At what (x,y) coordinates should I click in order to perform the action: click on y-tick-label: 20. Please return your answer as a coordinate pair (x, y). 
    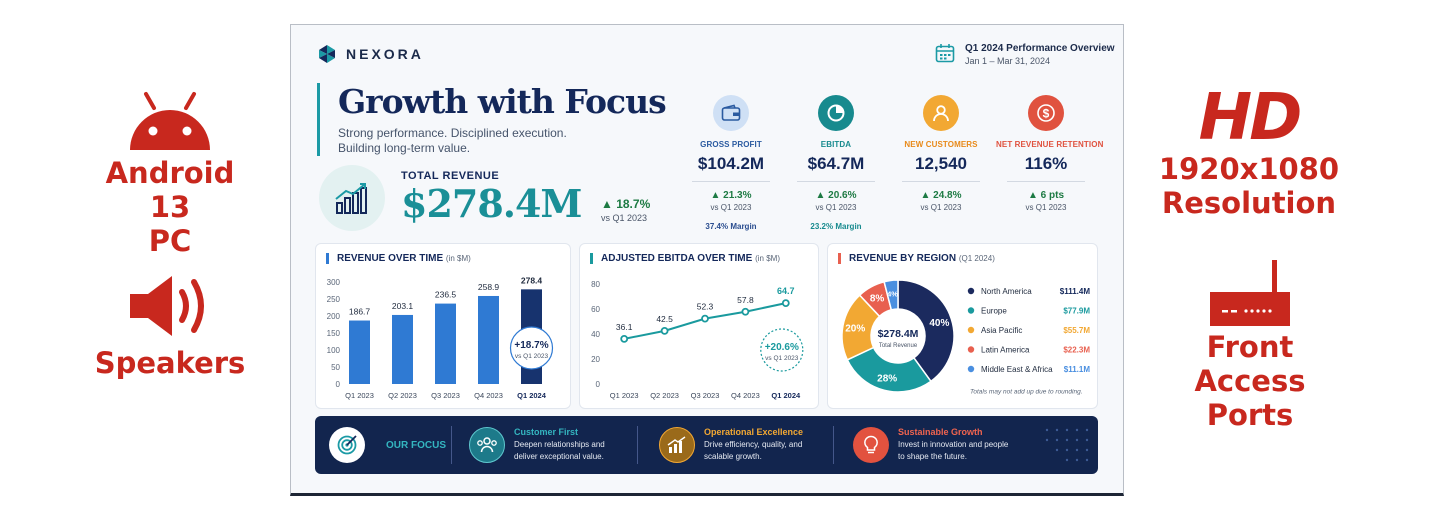
    Looking at the image, I should click on (595, 359).